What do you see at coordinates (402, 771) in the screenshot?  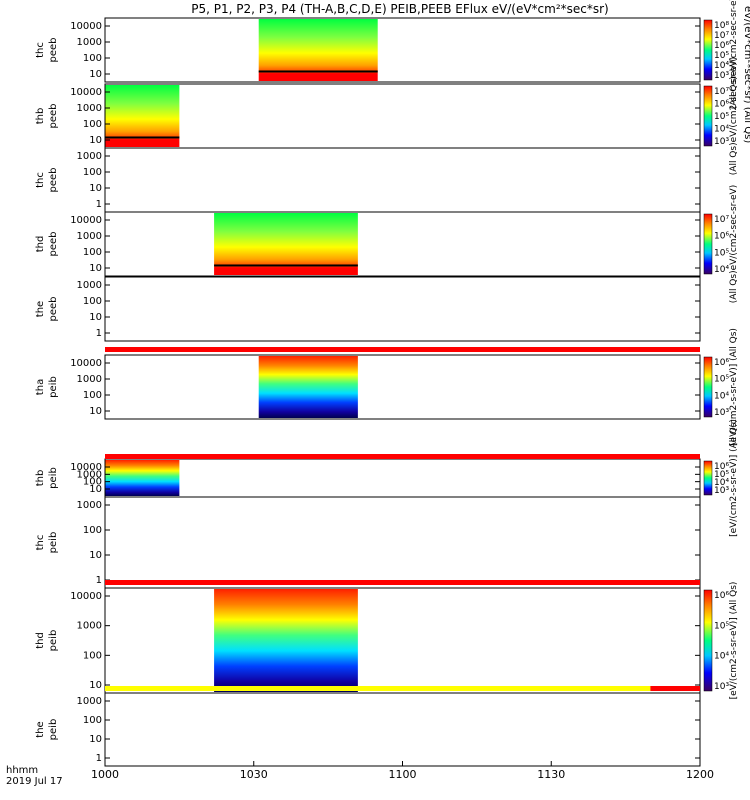 I see `time-axis: 1000 1030 1100 1130 1200` at bounding box center [402, 771].